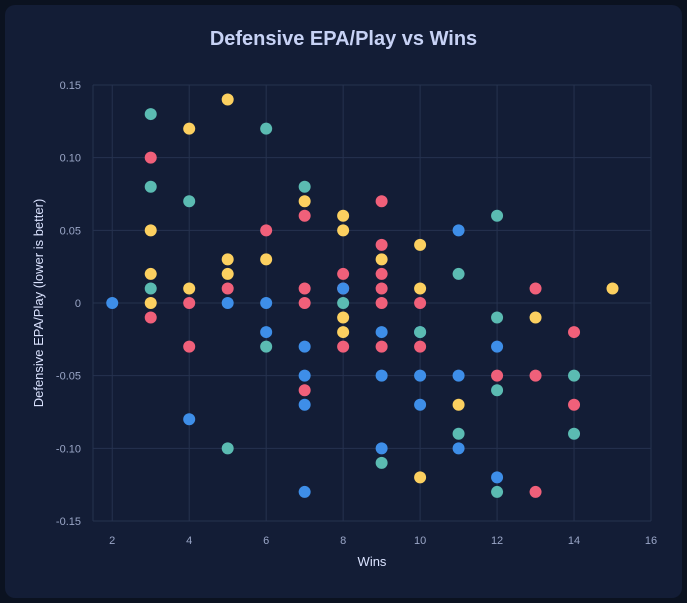 This screenshot has height=603, width=687. Describe the element at coordinates (343, 541) in the screenshot. I see `x-tick-label: 8` at that location.